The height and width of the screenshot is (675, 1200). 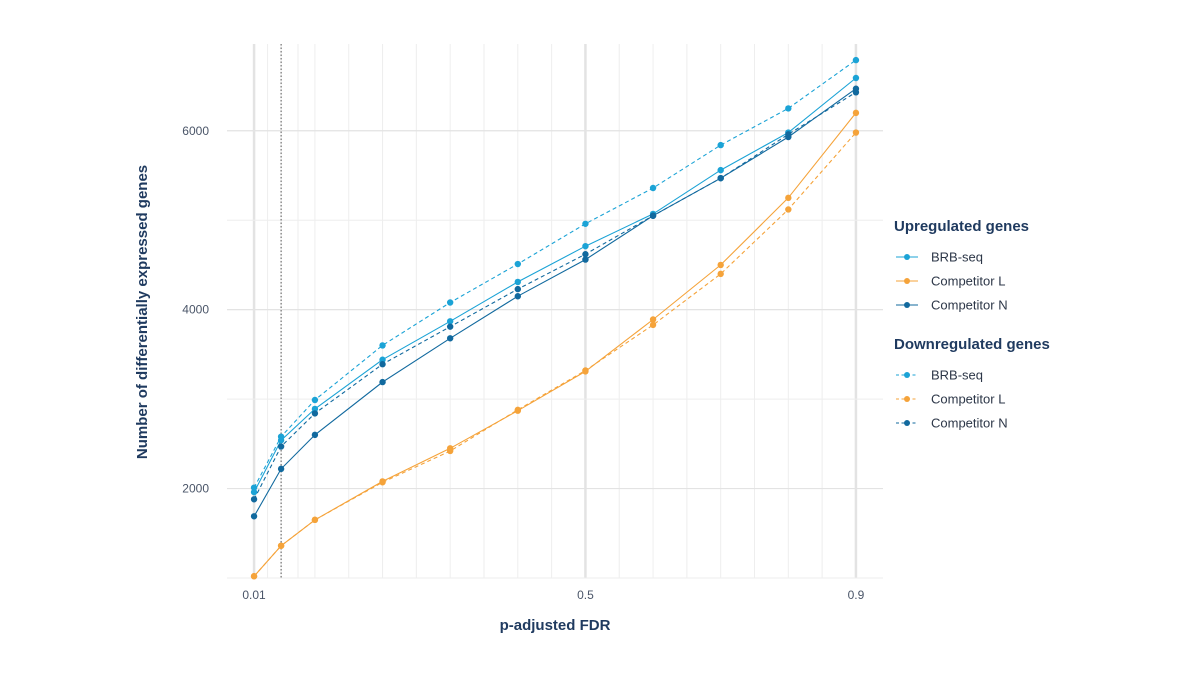 I want to click on x-tick-label: 0.01, so click(x=254, y=595).